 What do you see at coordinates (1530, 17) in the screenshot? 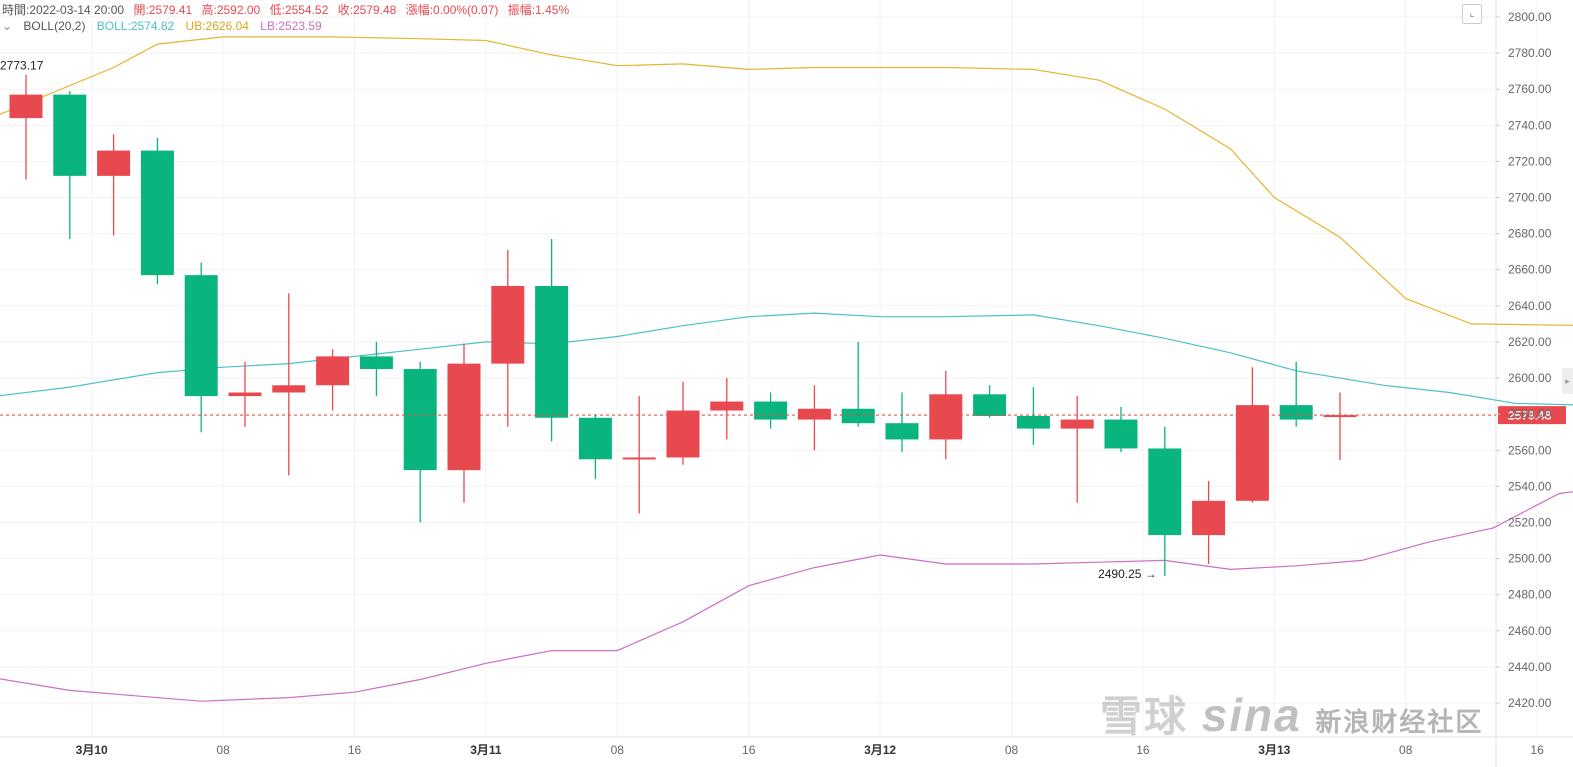
I see `y-tick-label: 2800.00` at bounding box center [1530, 17].